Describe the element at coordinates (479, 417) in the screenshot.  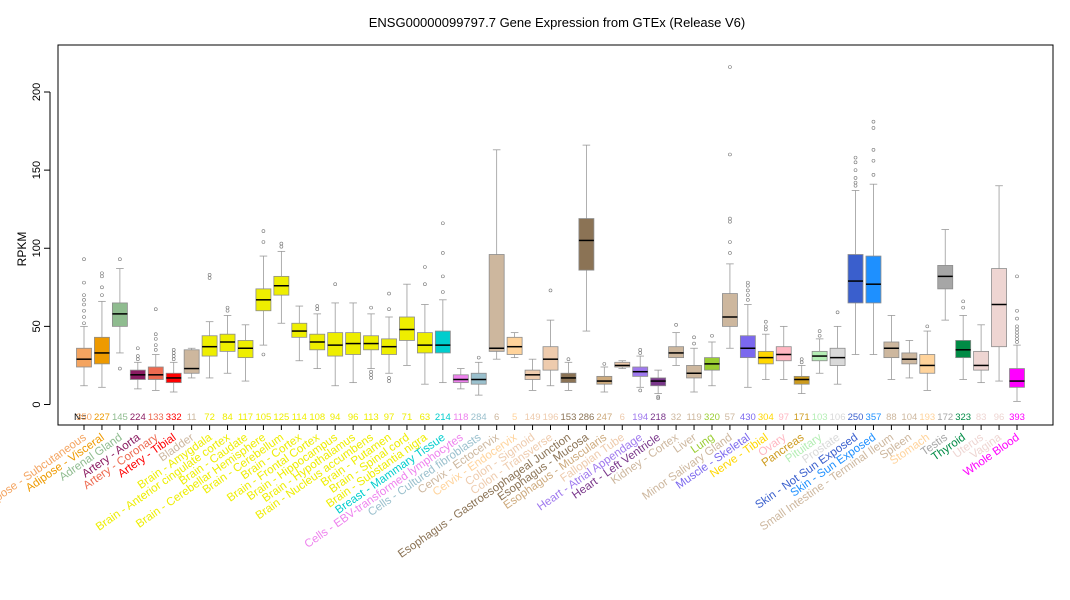
I see `sample-count: 284` at that location.